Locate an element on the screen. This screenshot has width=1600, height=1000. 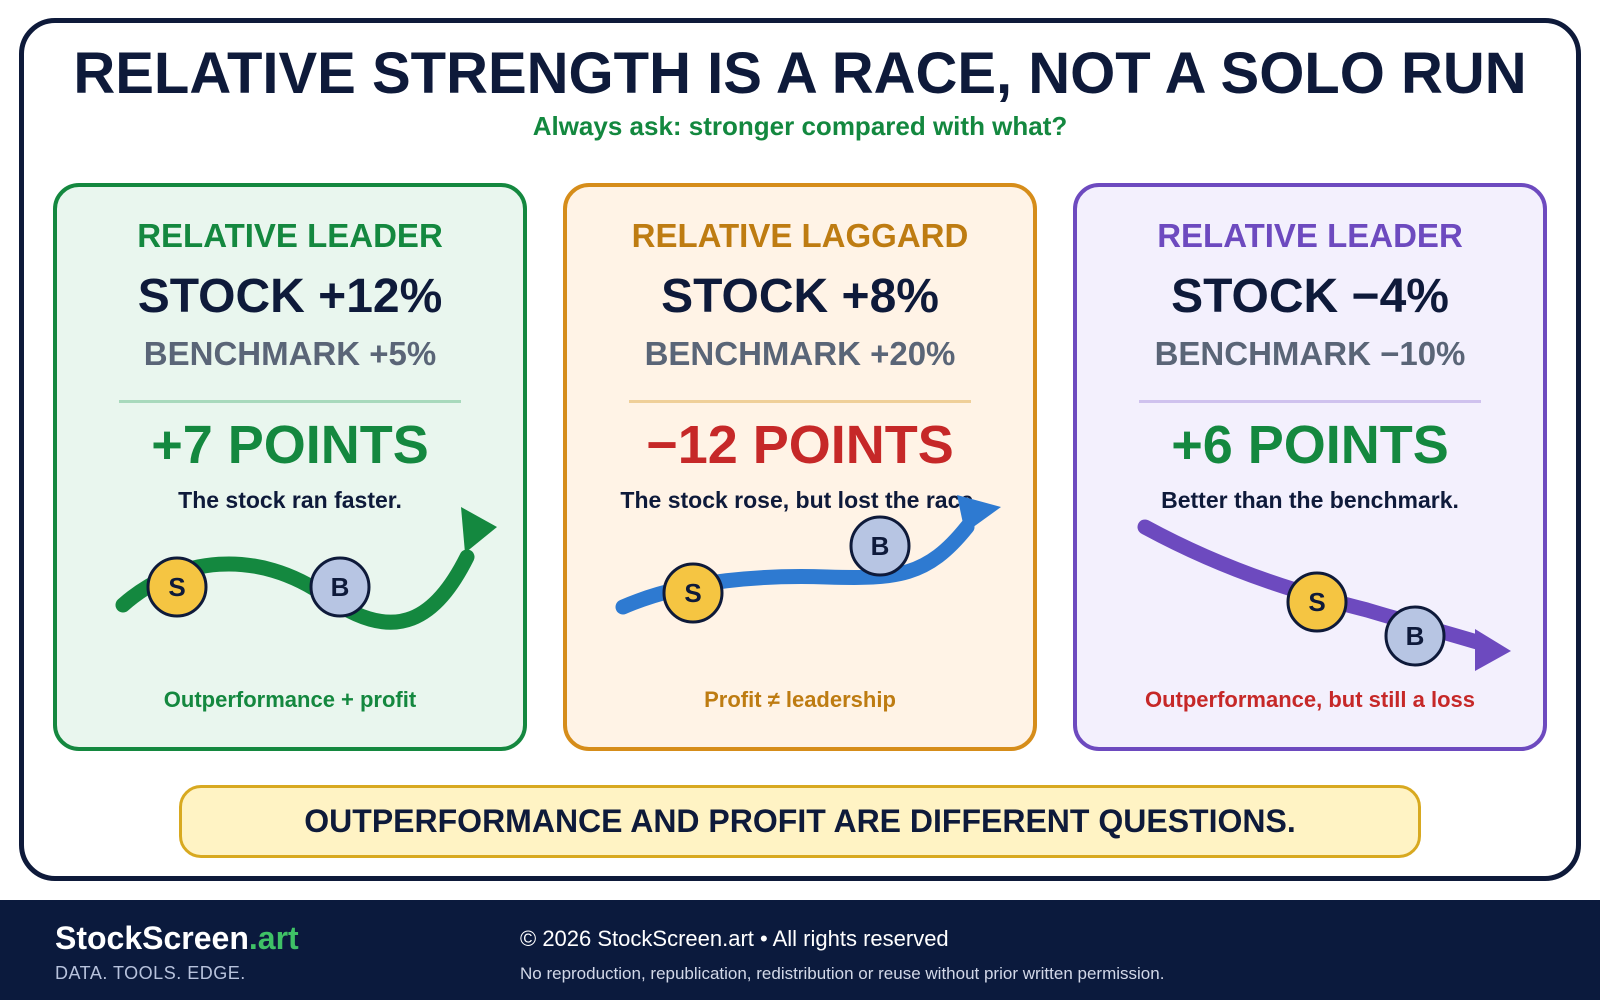
brand-tld: .art is located at coordinates (273, 938).